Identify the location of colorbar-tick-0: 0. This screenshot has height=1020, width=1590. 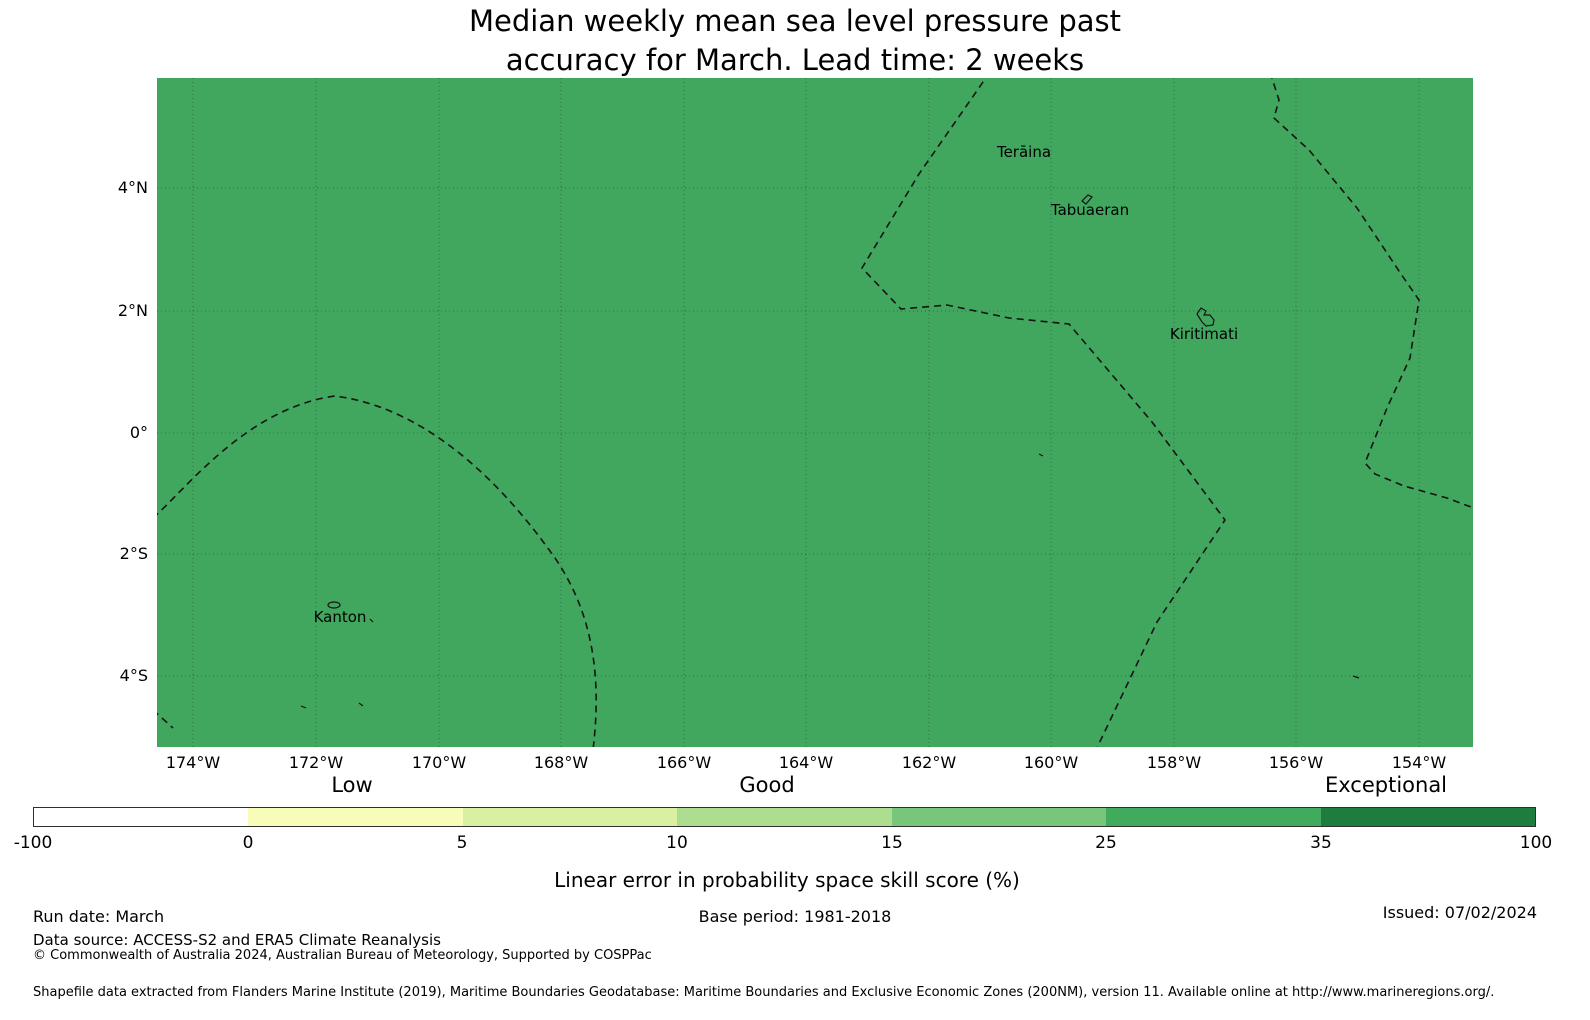
(248, 843).